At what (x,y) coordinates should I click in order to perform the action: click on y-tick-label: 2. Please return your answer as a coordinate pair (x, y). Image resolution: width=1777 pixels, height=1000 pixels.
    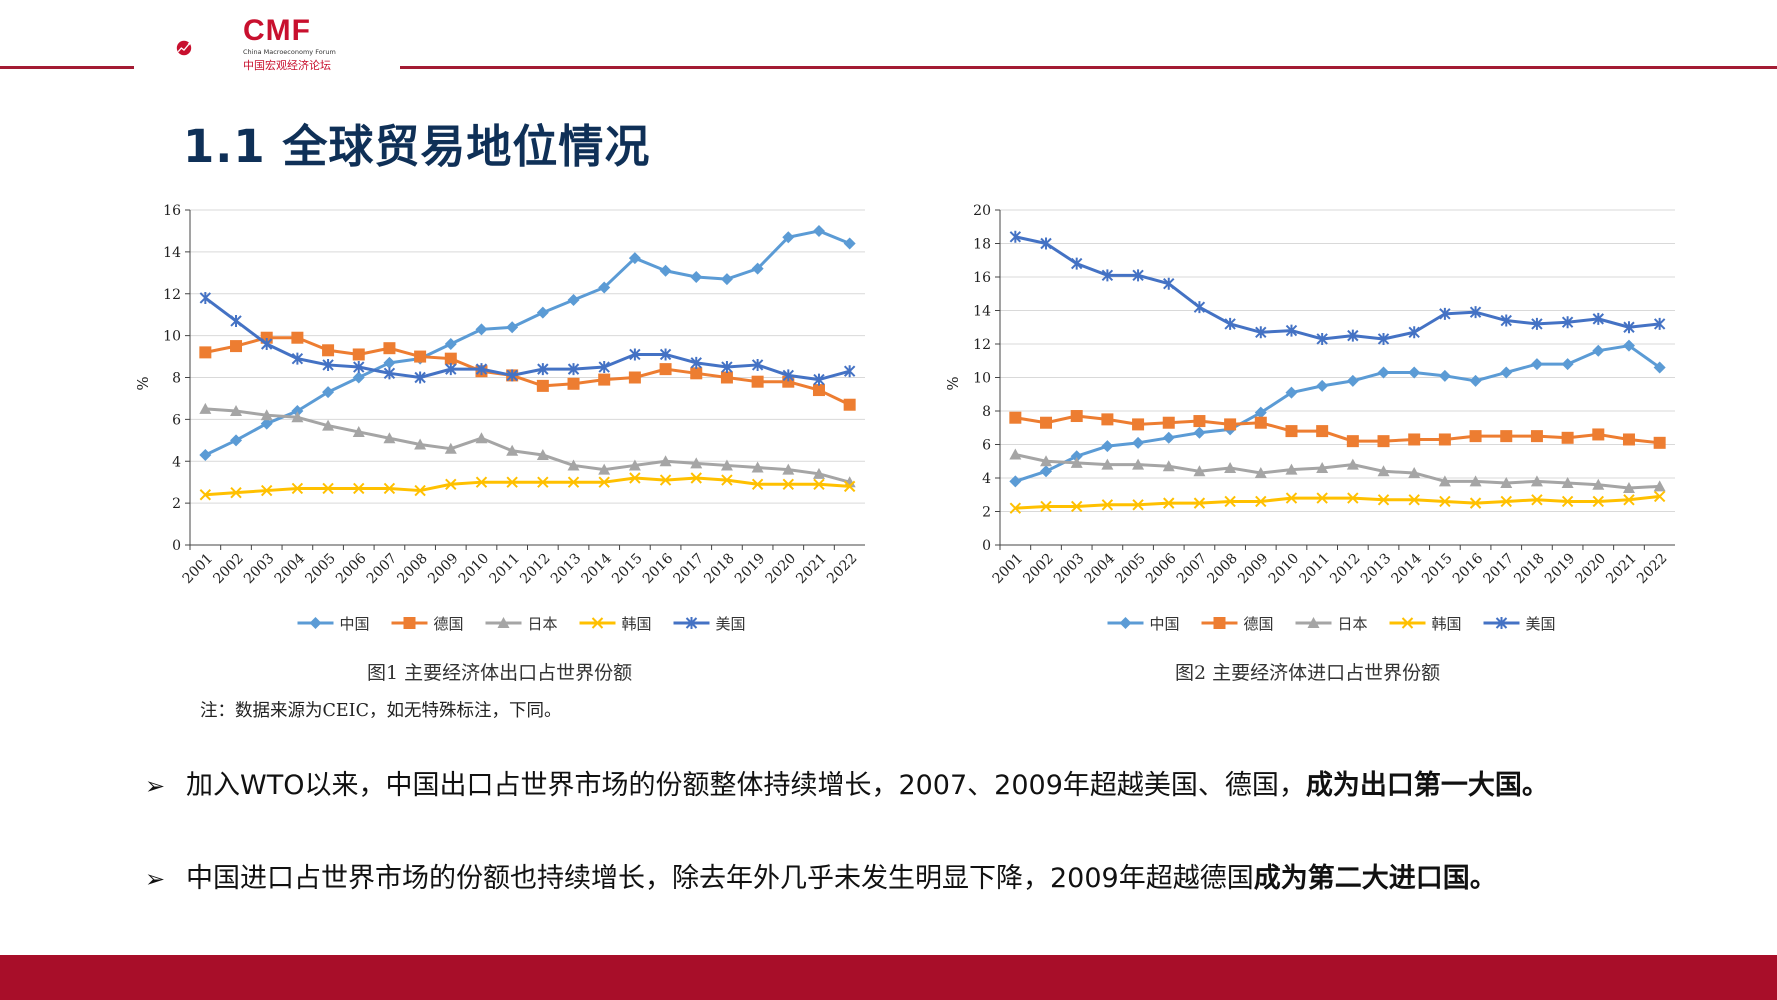
    Looking at the image, I should click on (176, 504).